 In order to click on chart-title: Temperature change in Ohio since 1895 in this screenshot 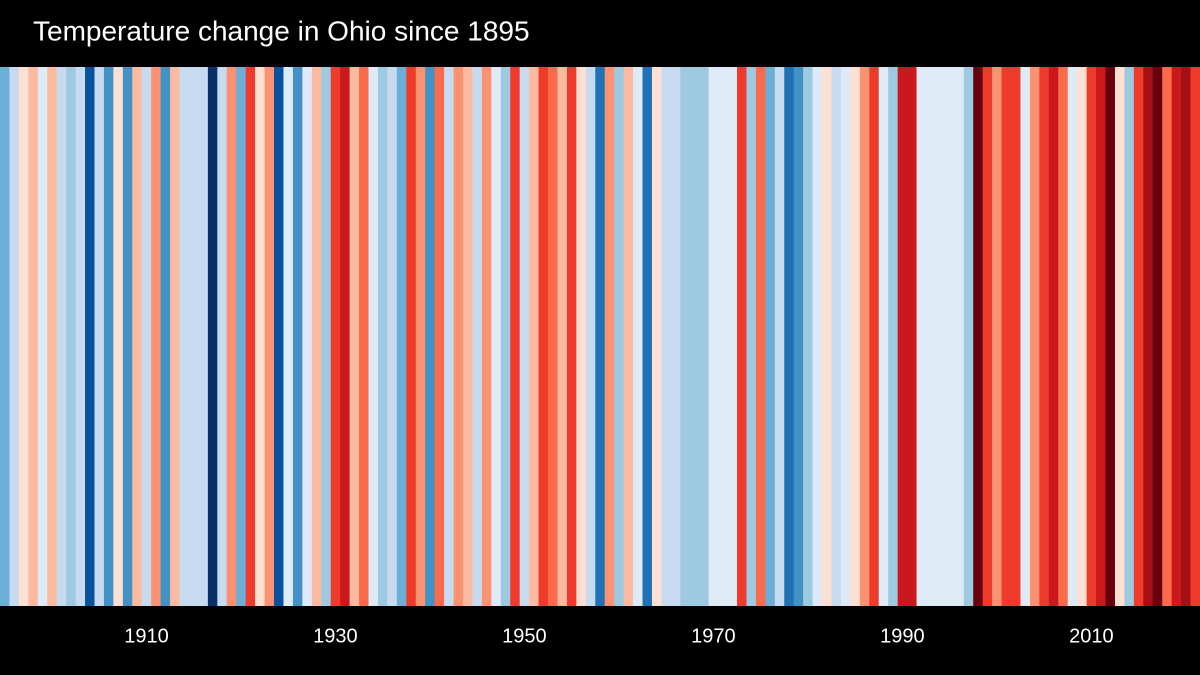, I will do `click(281, 30)`.